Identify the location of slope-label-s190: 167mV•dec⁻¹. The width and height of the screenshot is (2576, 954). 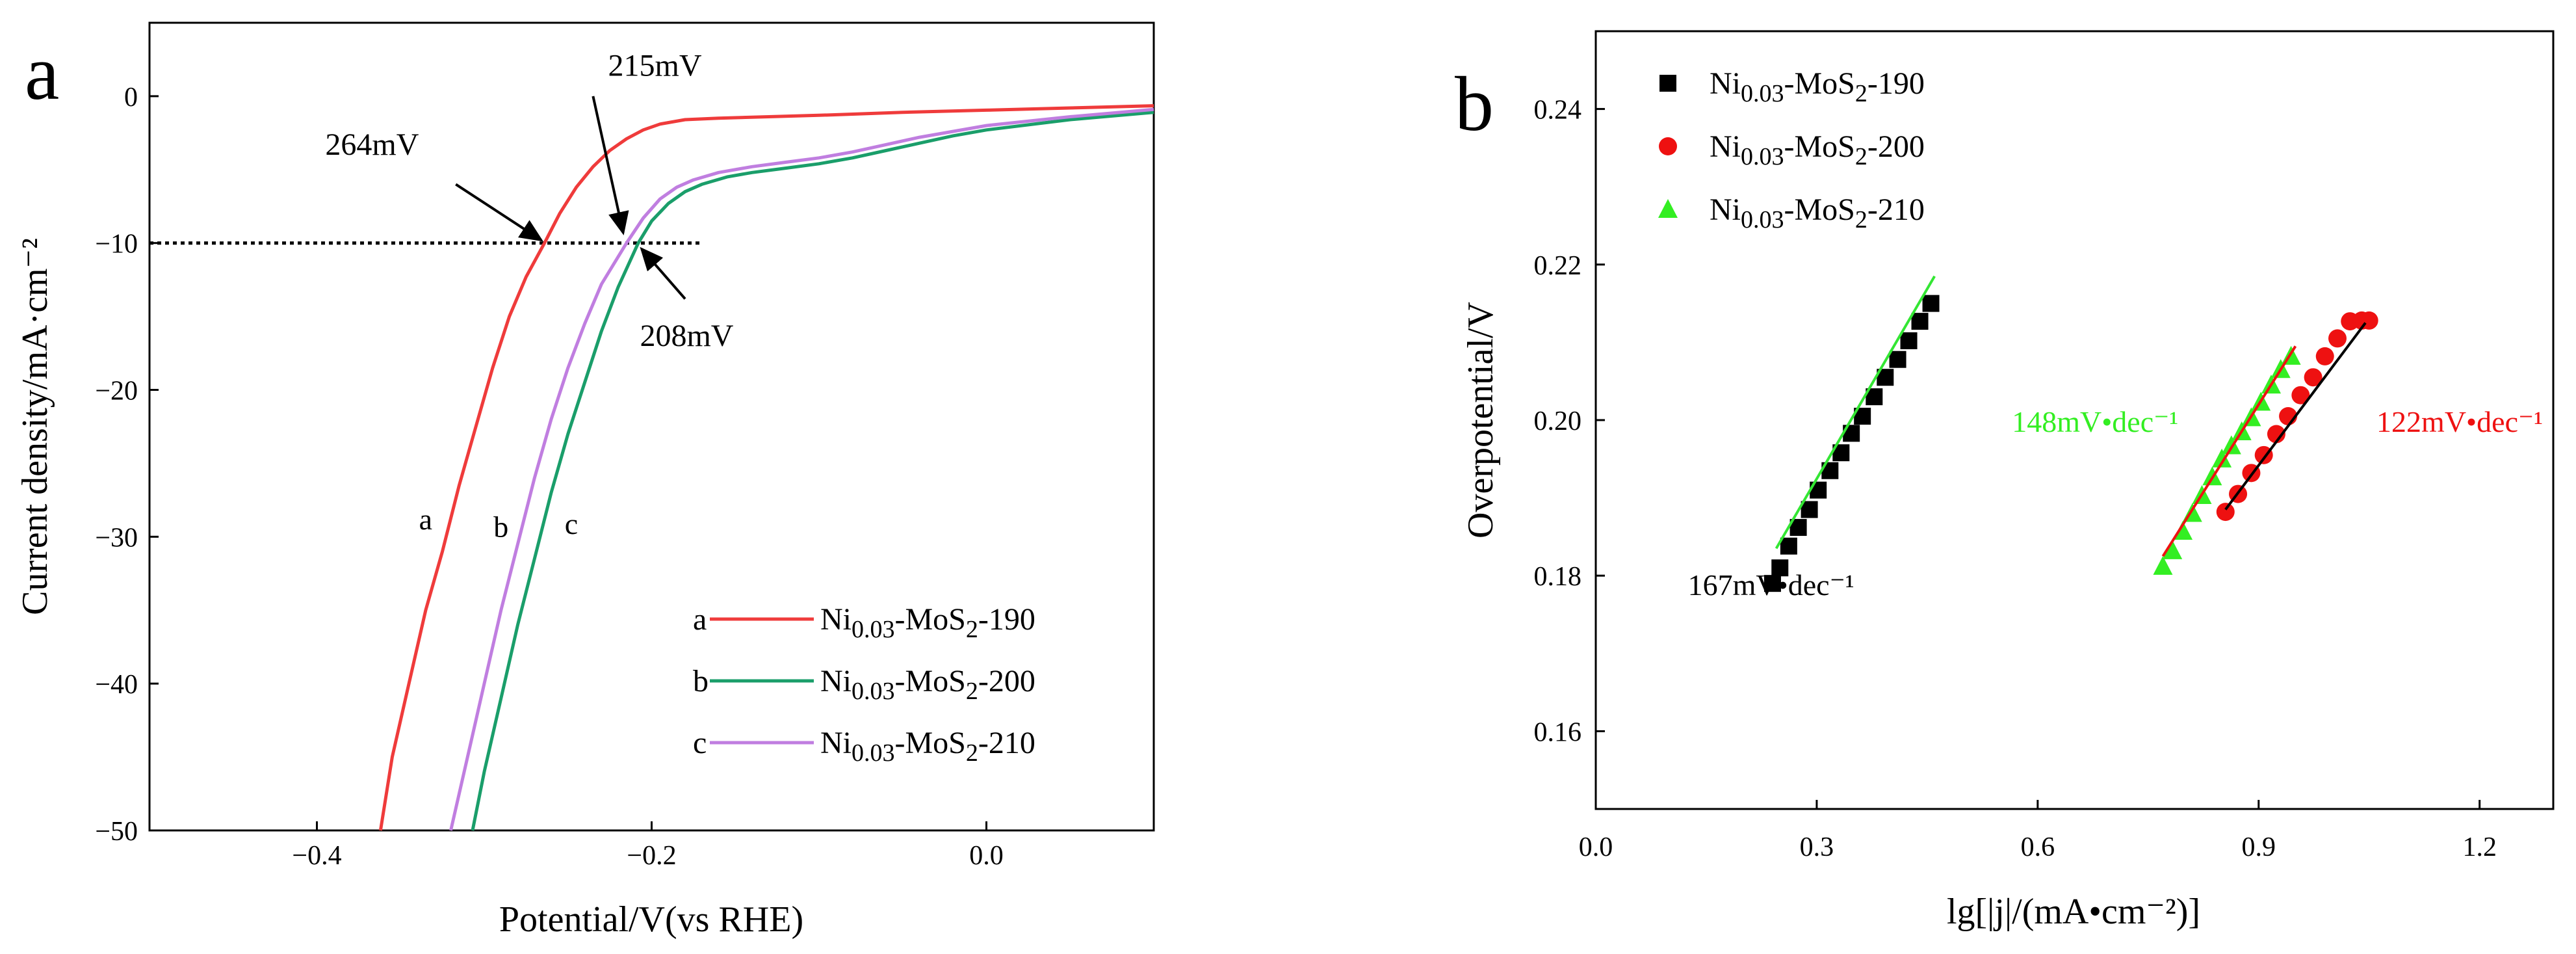
(1771, 585).